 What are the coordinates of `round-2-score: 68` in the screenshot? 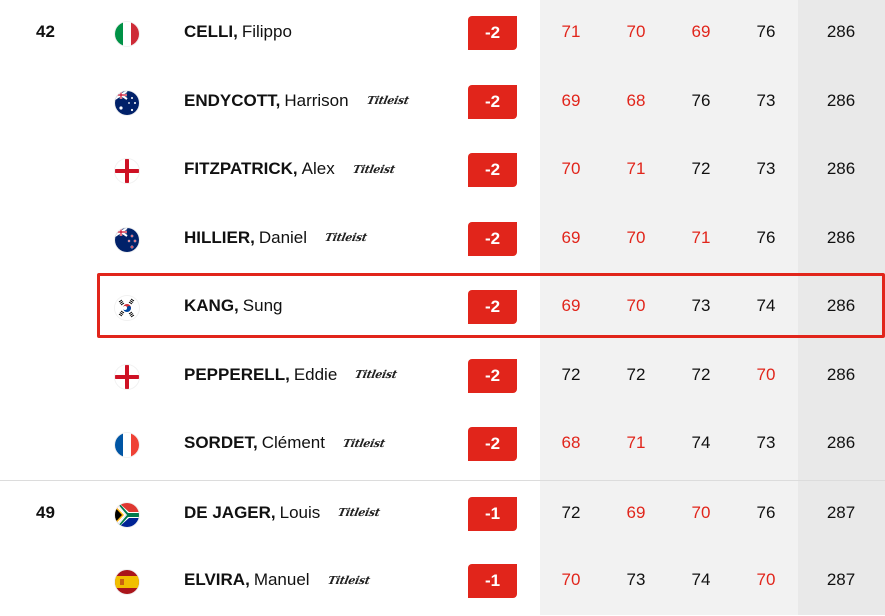 It's located at (636, 100).